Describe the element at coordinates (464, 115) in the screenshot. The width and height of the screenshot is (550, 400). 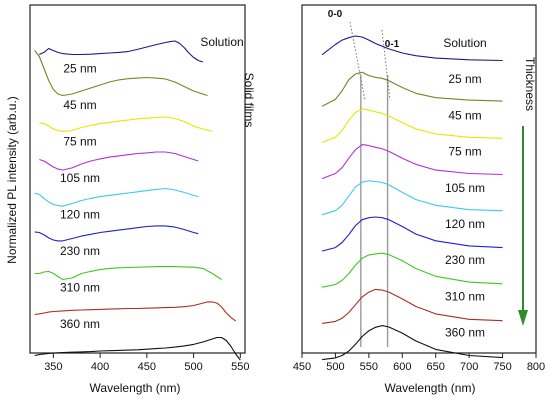
I see `right-series-label-45-nm: 45 nm` at that location.